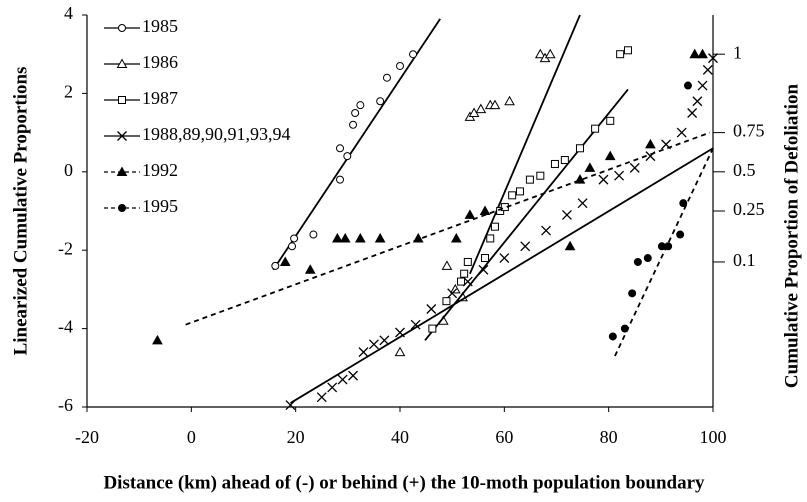  What do you see at coordinates (744, 170) in the screenshot?
I see `y2-tick-label: 0.5` at bounding box center [744, 170].